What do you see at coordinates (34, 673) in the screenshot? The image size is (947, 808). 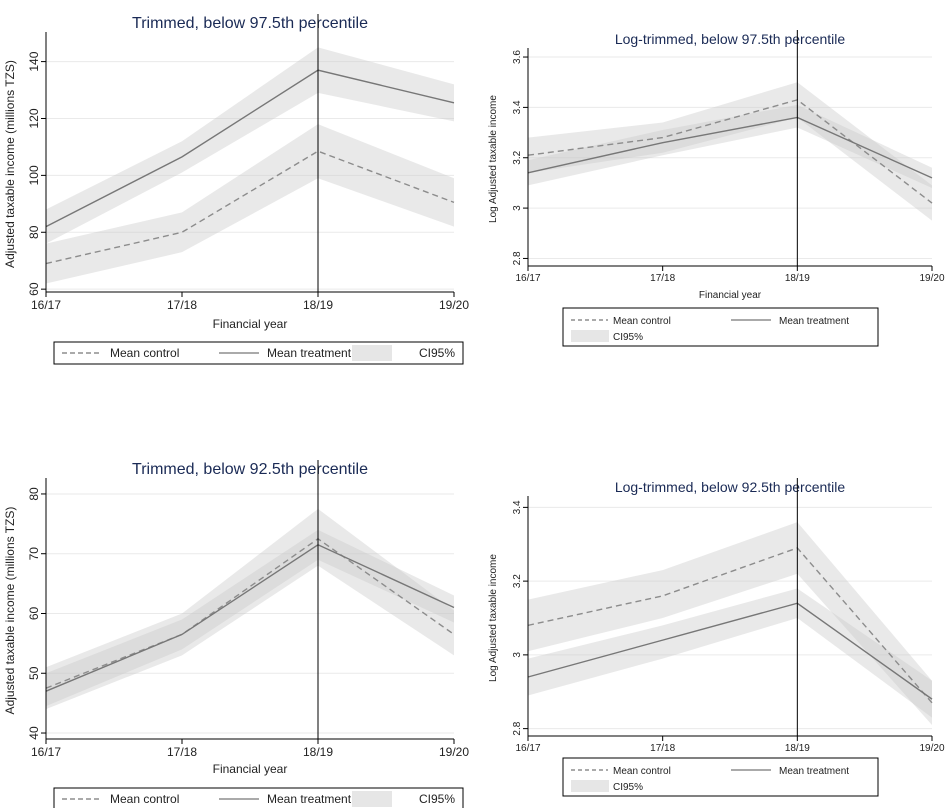 I see `y-tick-label: 50` at bounding box center [34, 673].